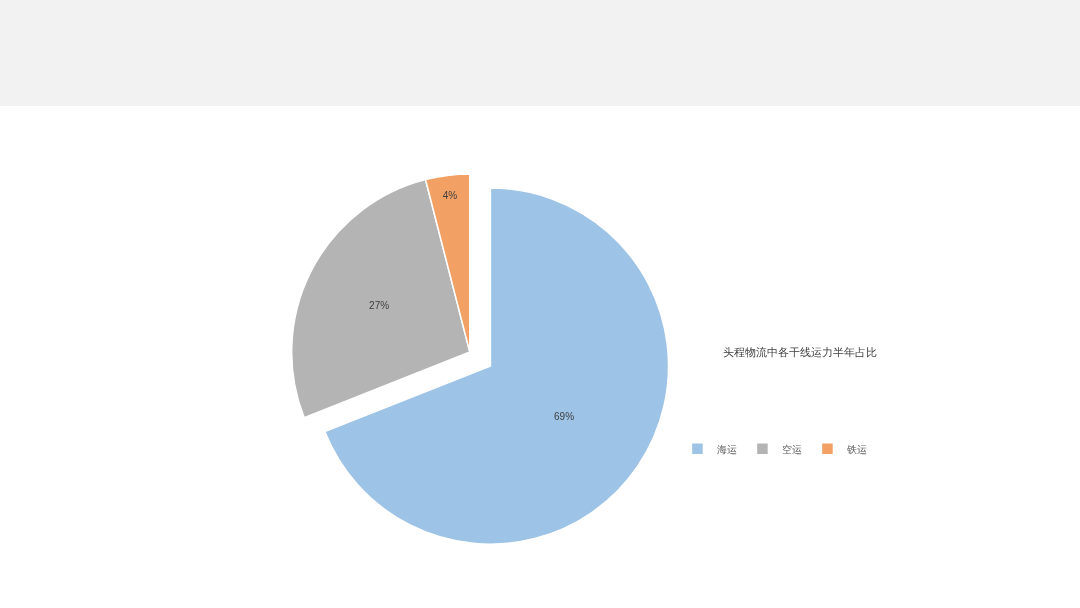 The width and height of the screenshot is (1080, 608). I want to click on legend-label: 铁运, so click(857, 449).